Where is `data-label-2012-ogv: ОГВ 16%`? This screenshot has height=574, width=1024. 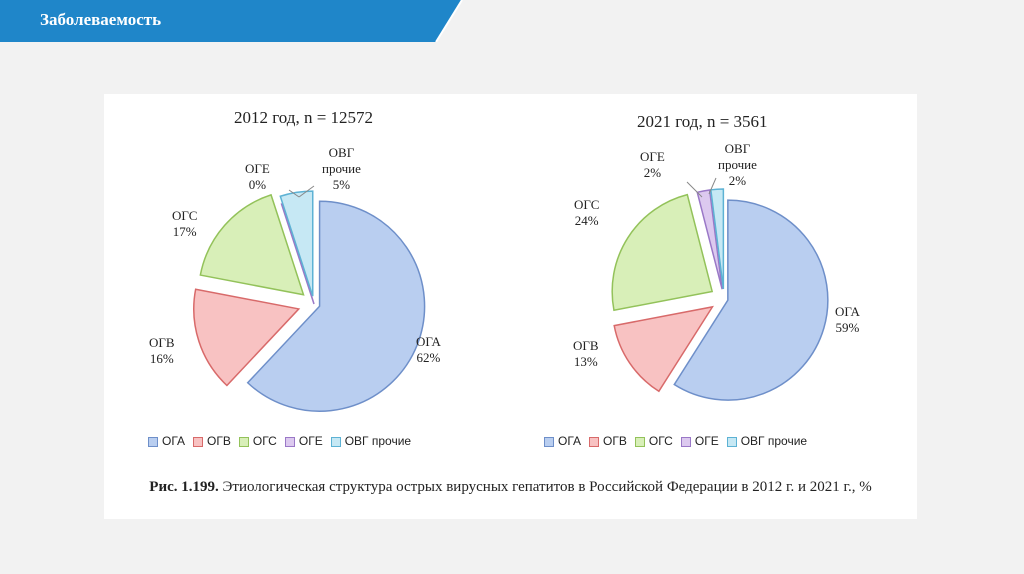 data-label-2012-ogv: ОГВ 16% is located at coordinates (162, 350).